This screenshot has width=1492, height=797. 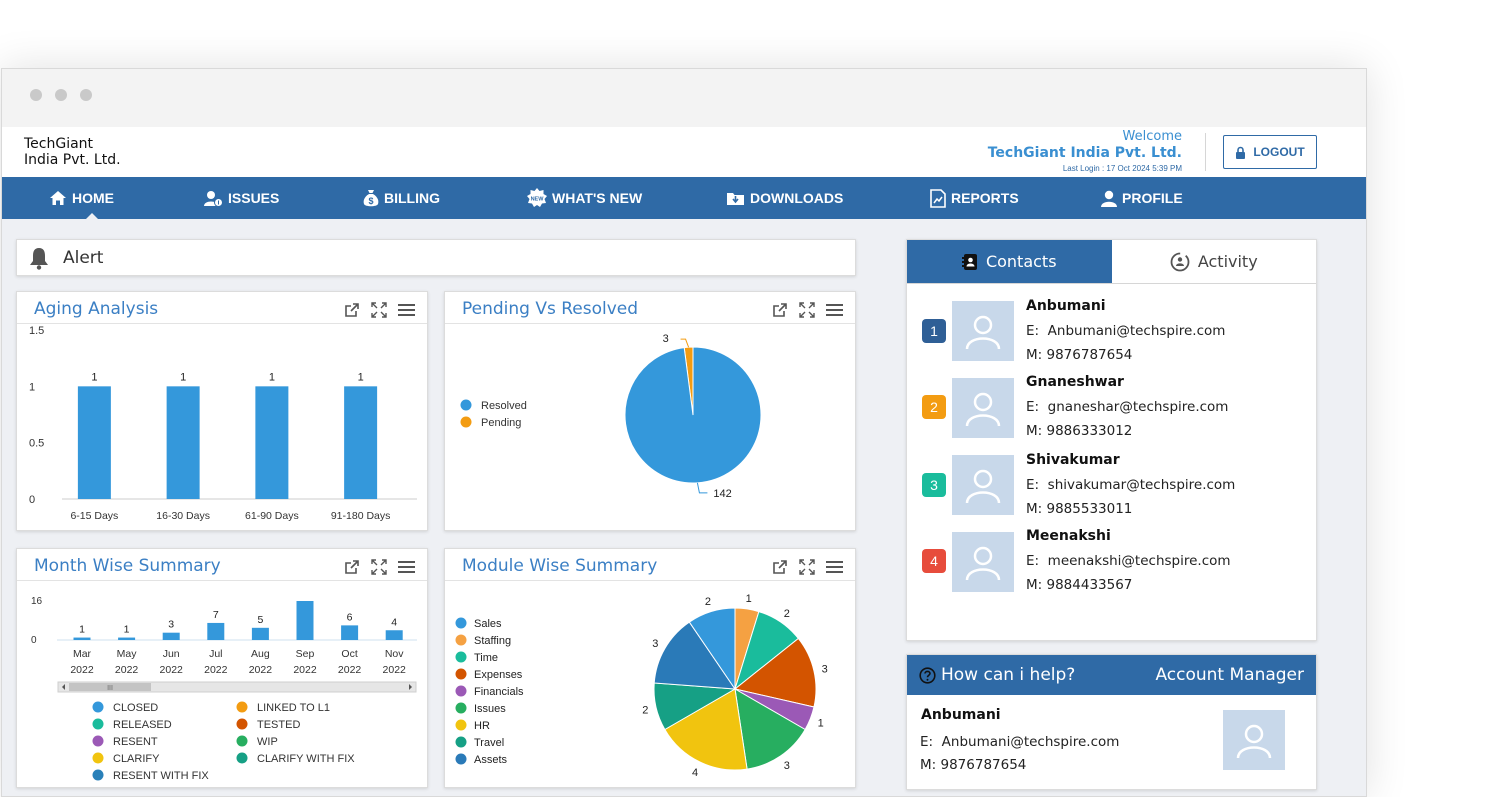 What do you see at coordinates (1138, 407) in the screenshot?
I see `email-value: gnaneshar@techspire.com` at bounding box center [1138, 407].